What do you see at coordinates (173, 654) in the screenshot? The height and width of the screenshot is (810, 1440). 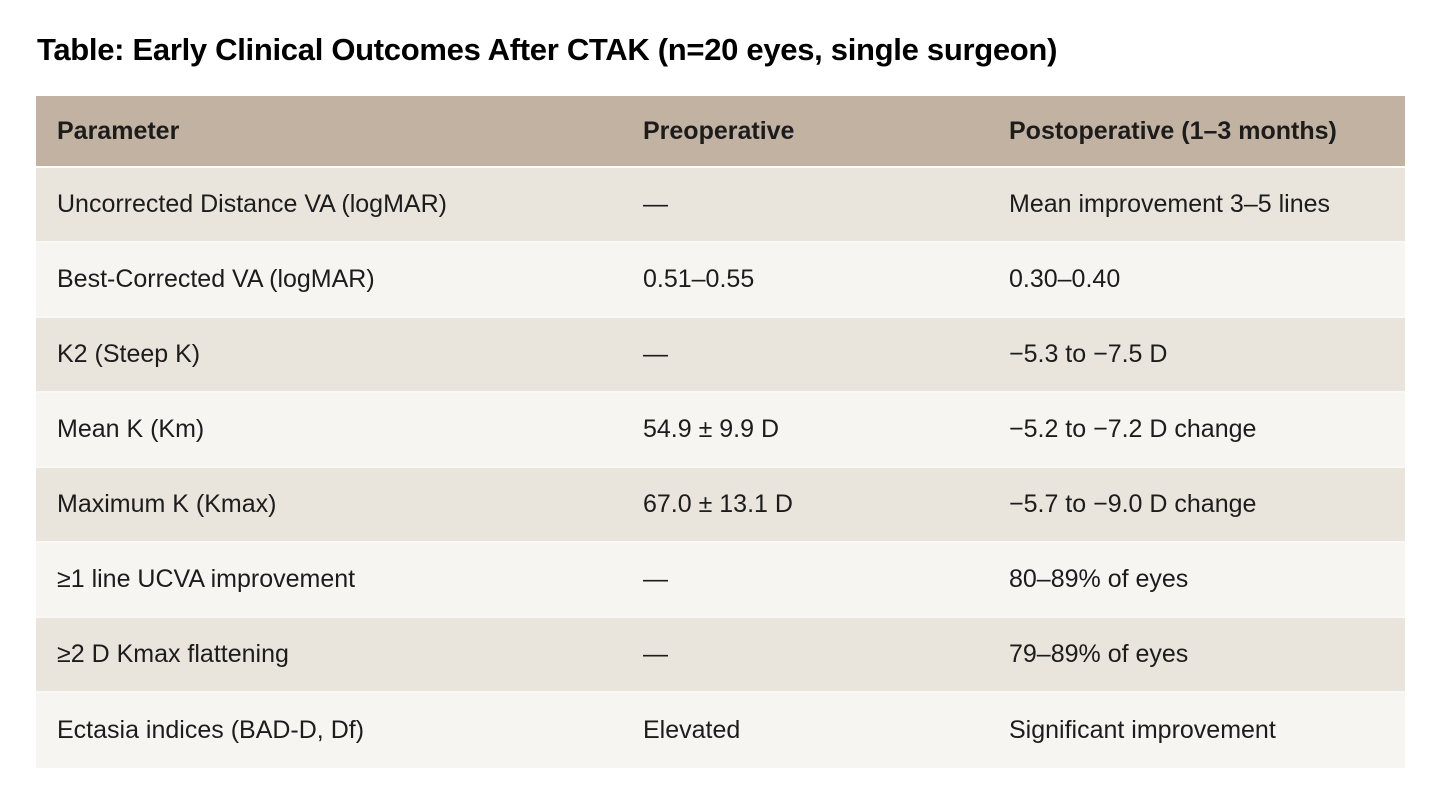 I see `table-cell: ≥2 D Kmax flattening` at bounding box center [173, 654].